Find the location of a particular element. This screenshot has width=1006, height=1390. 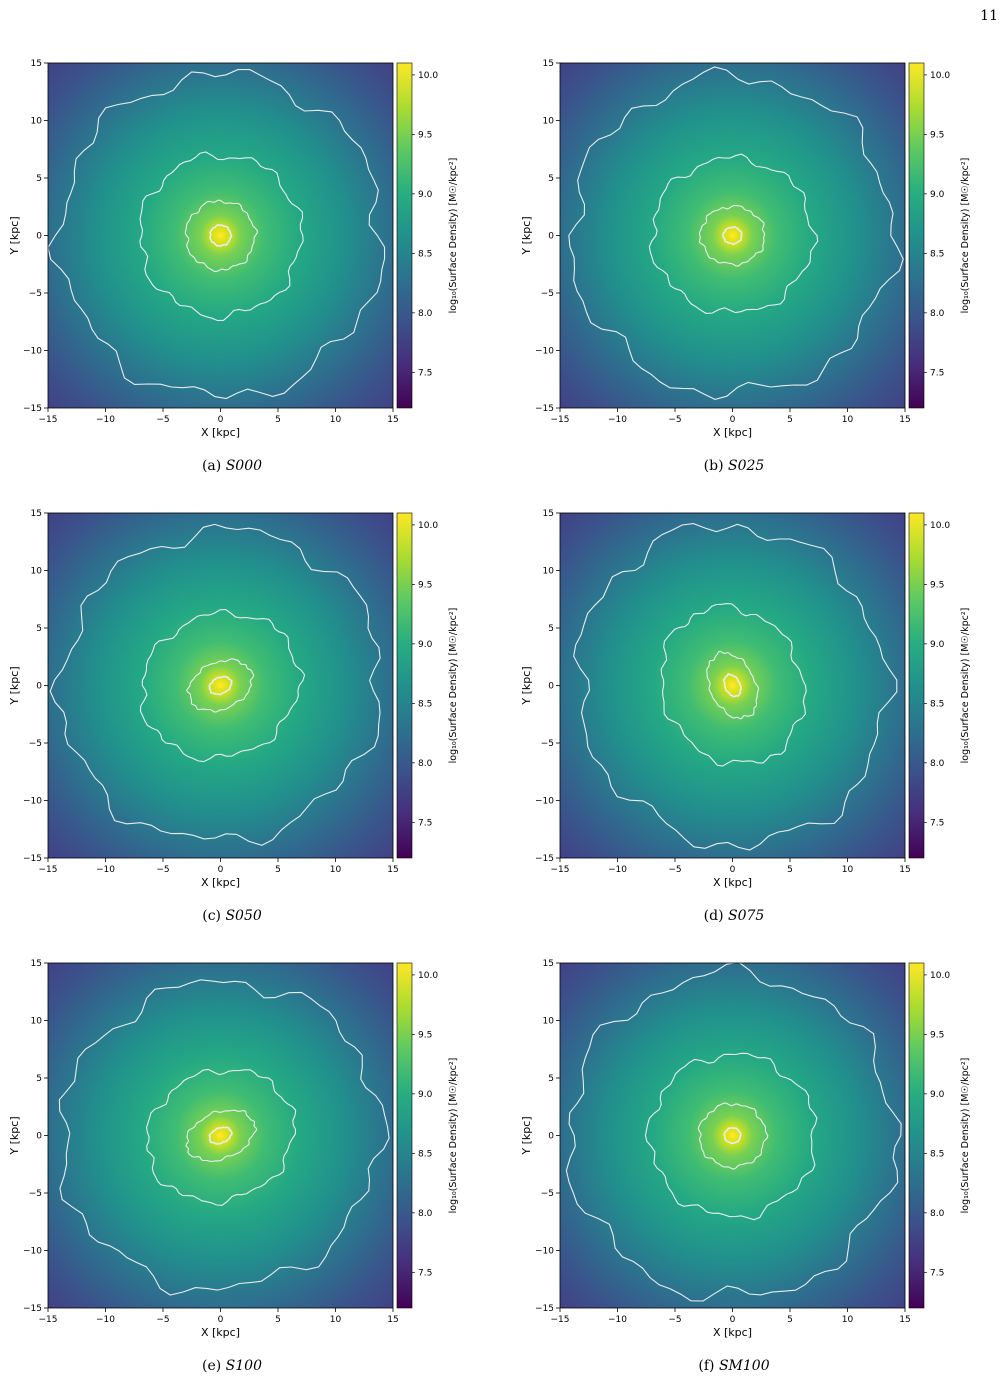

caption-b: (b) S025 is located at coordinates (734, 466).